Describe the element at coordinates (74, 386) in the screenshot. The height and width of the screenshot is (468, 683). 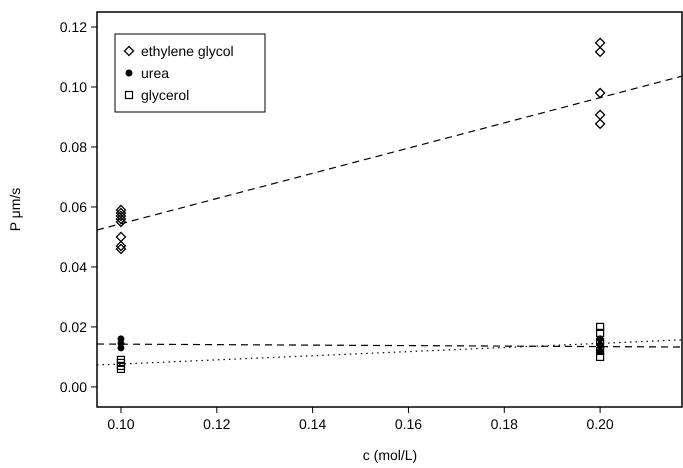
I see `y-tick-label: 0.00` at that location.